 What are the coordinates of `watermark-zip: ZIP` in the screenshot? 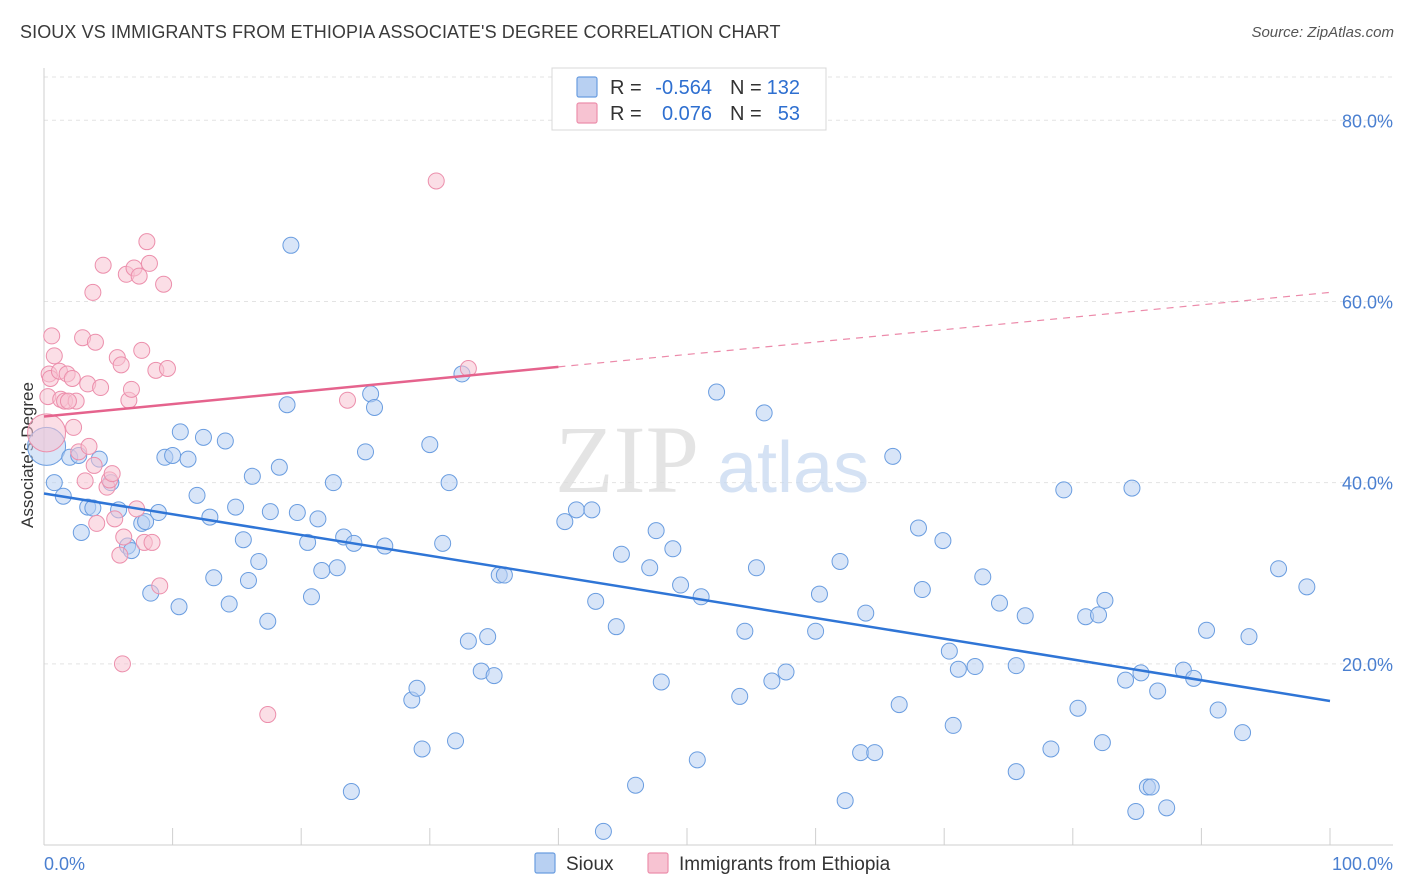 It's located at (627, 459).